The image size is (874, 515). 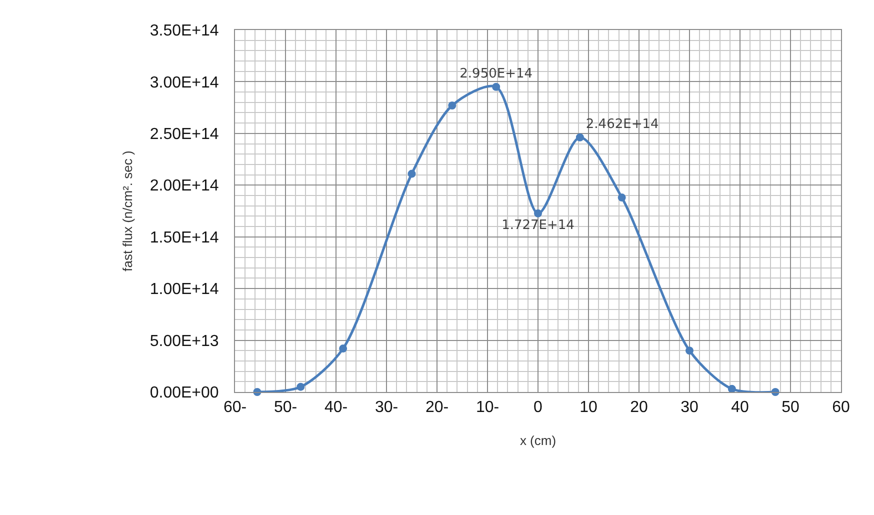 What do you see at coordinates (336, 407) in the screenshot?
I see `x-tick-label: 40-` at bounding box center [336, 407].